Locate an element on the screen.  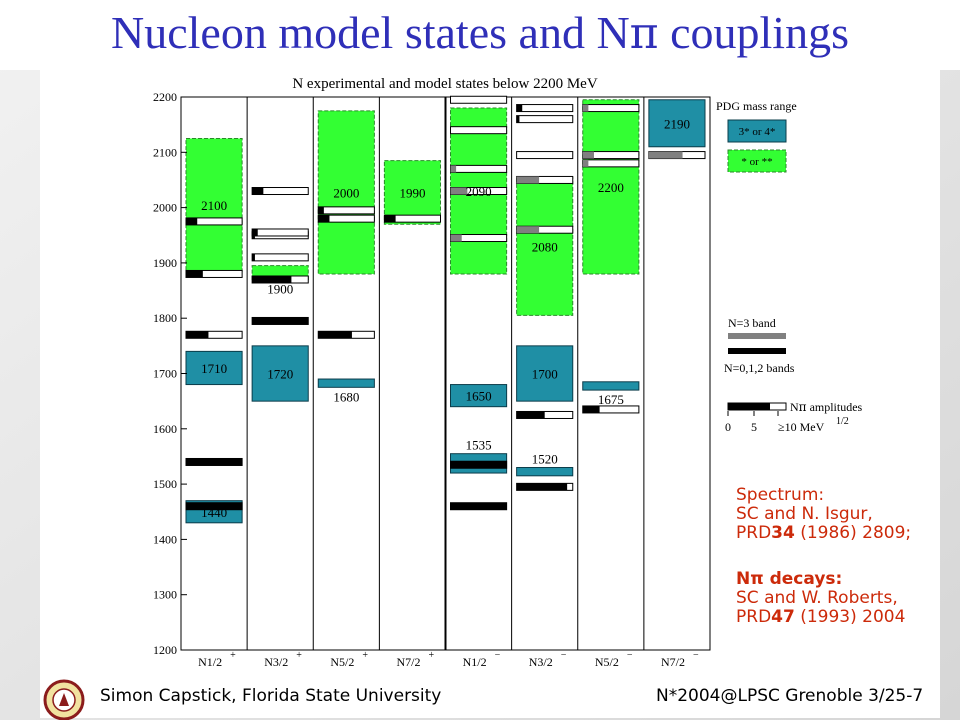
column-labels: N1/2 + N3/2 + N5/2 + N7/2 + N1/2− N3/2− N5/2− N7/2− is located at coordinates (448, 659).